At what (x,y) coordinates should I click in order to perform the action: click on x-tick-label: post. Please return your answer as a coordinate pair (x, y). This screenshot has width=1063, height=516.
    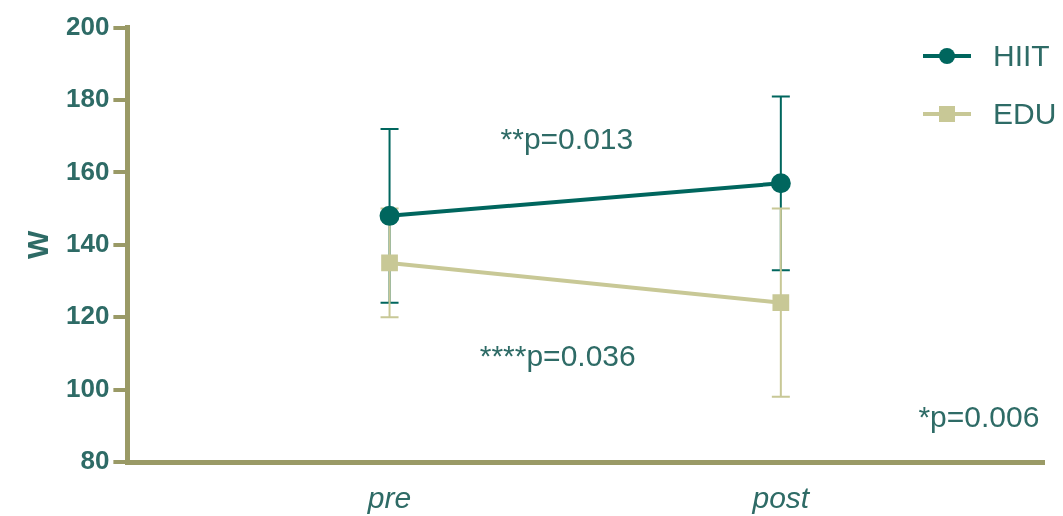
    Looking at the image, I should click on (781, 498).